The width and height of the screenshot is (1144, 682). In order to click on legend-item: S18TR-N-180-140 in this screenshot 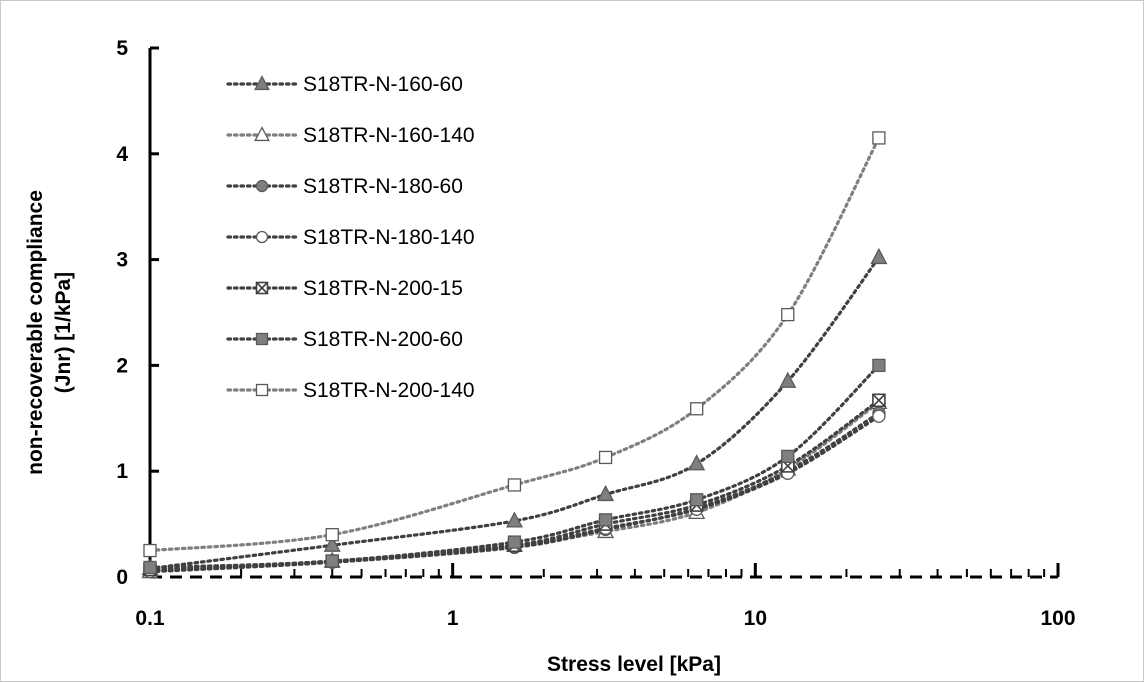, I will do `click(350, 237)`.